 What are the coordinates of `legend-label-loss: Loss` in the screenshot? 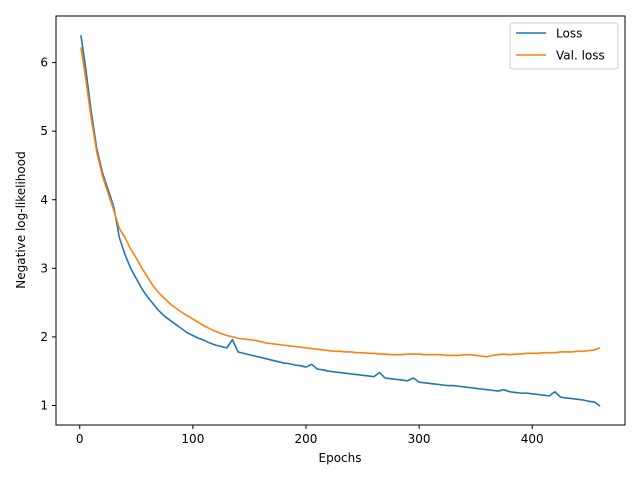 It's located at (569, 34).